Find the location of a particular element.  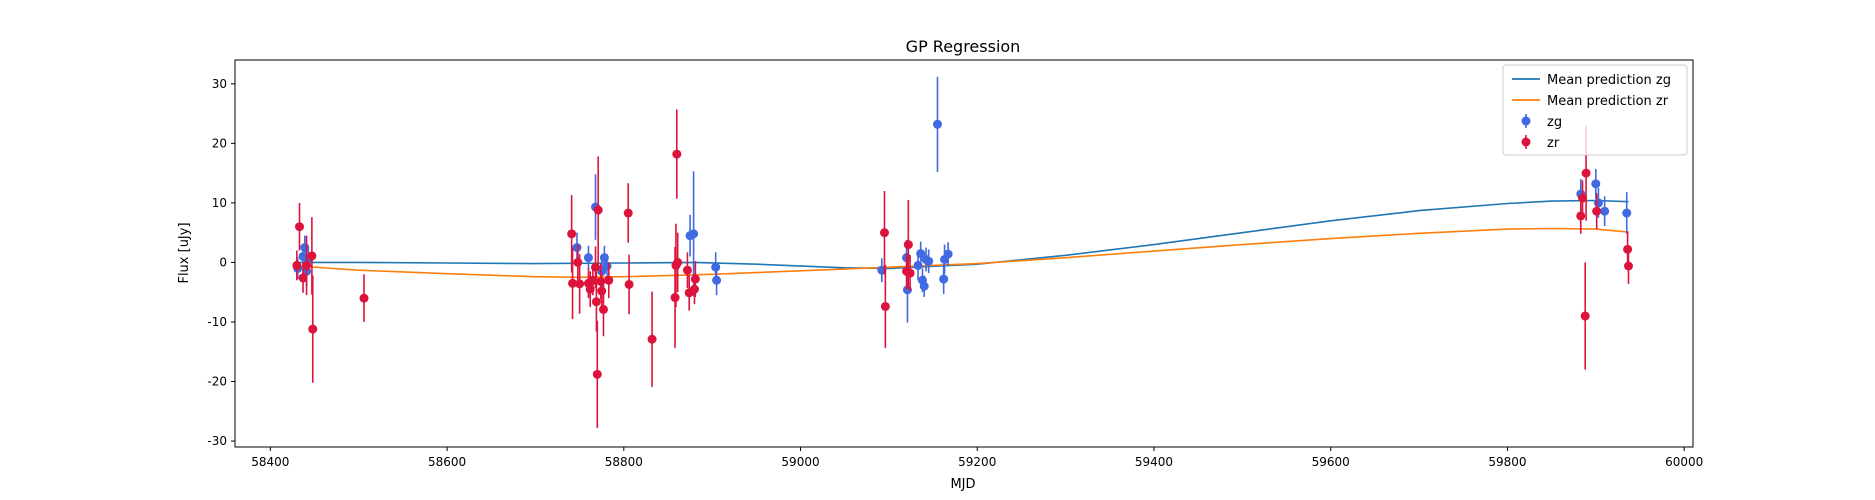

y-tick-label: 30 is located at coordinates (219, 84).